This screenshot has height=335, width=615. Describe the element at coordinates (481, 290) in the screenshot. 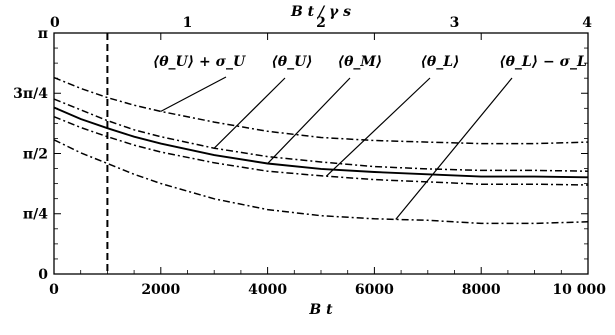

I see `x-tick-label: 8000` at that location.